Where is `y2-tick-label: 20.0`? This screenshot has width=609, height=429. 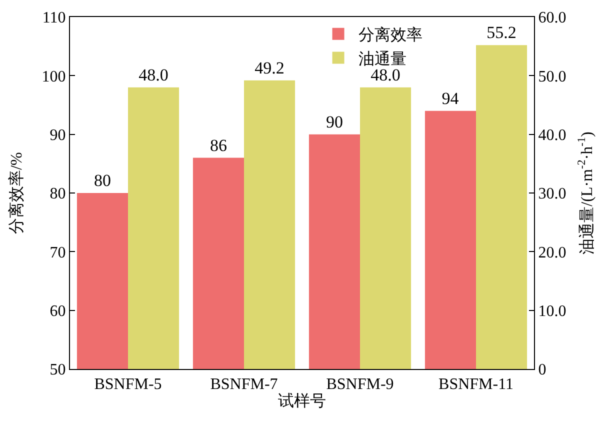 y2-tick-label: 20.0 is located at coordinates (552, 253).